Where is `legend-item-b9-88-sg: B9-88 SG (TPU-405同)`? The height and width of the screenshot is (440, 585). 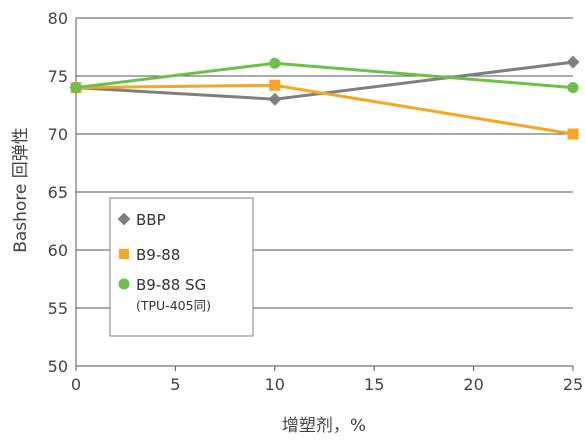 legend-item-b9-88-sg: B9-88 SG (TPU-405同) is located at coordinates (164, 294).